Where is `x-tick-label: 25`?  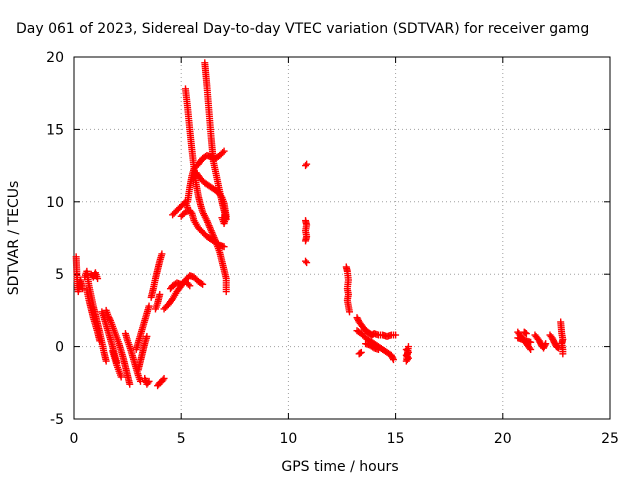
x-tick-label: 25 is located at coordinates (610, 439).